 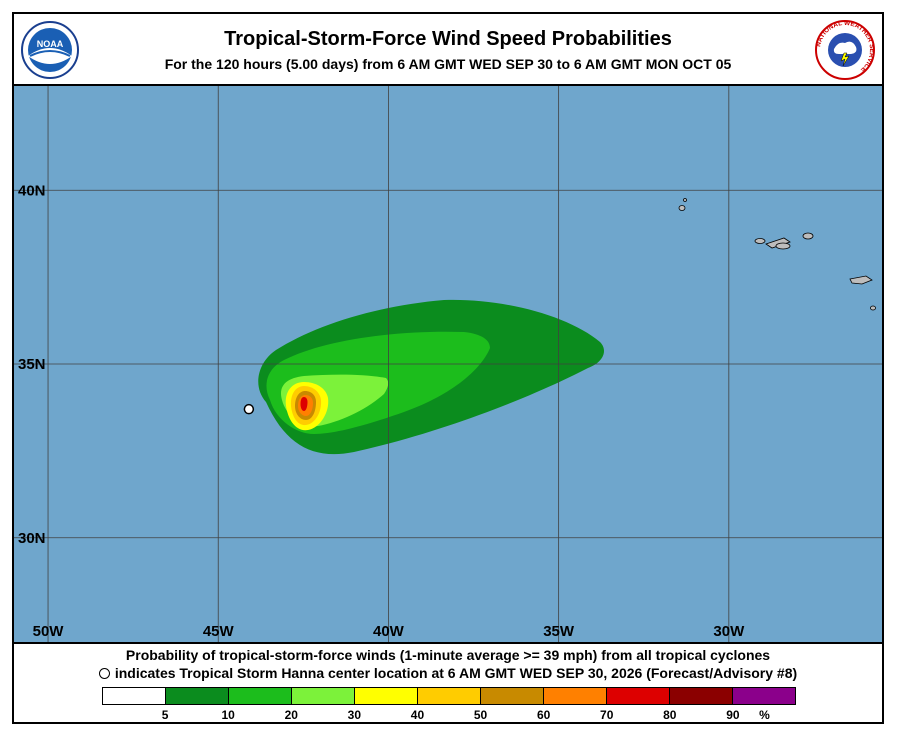 I want to click on noaa-logo-text: NOAA, so click(x=50, y=44).